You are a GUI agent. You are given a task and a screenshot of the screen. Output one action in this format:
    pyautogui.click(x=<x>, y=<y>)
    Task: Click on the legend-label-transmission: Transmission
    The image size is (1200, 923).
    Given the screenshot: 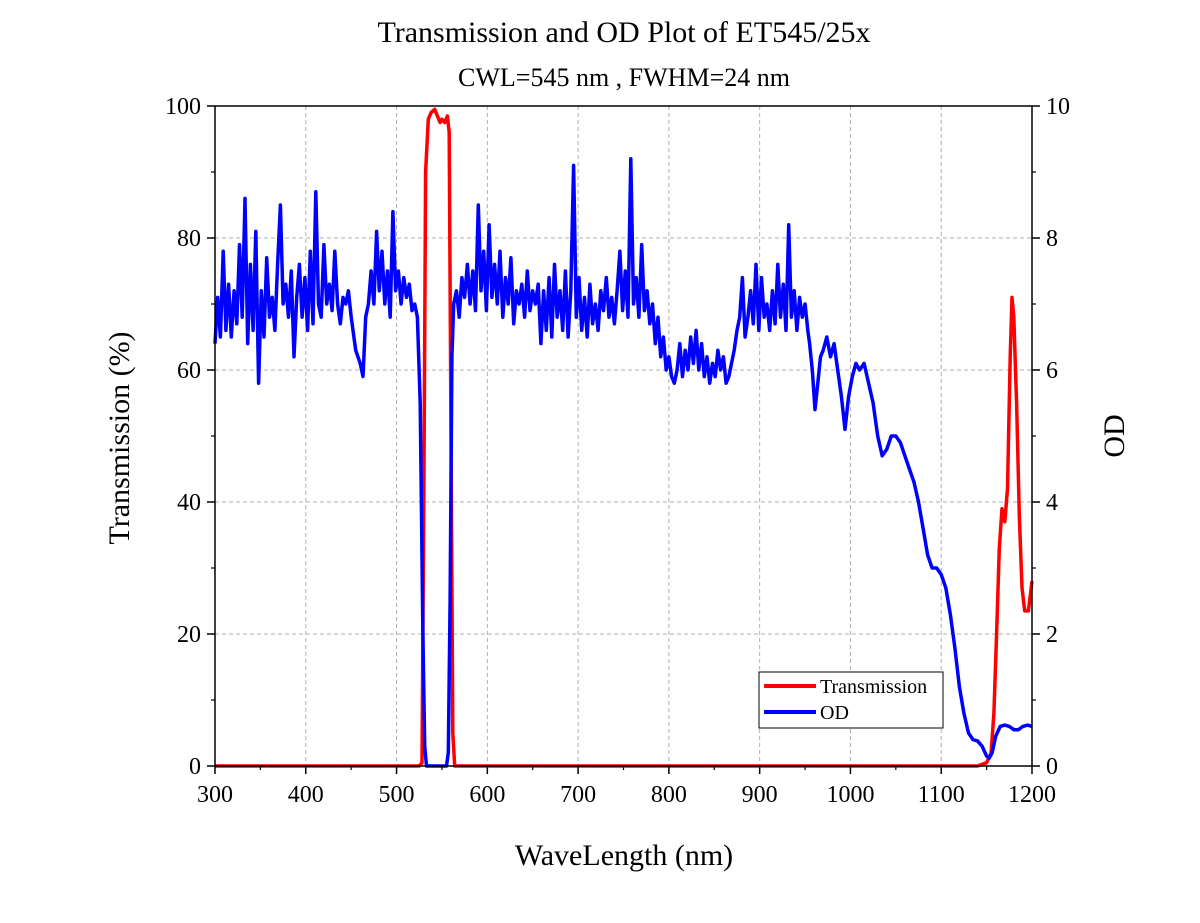 What is the action you would take?
    pyautogui.click(x=873, y=687)
    